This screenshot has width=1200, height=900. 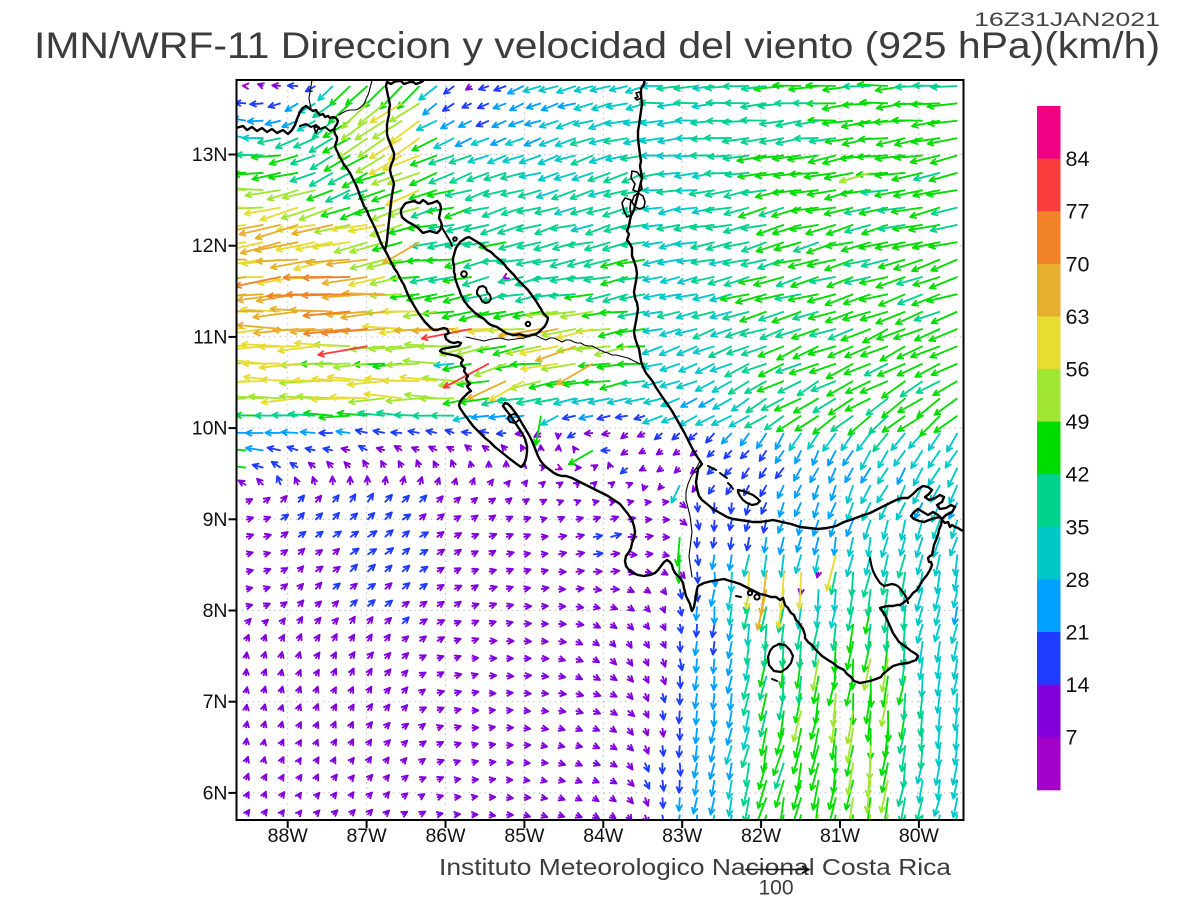 What do you see at coordinates (1078, 159) in the screenshot?
I see `svg-text: 84` at bounding box center [1078, 159].